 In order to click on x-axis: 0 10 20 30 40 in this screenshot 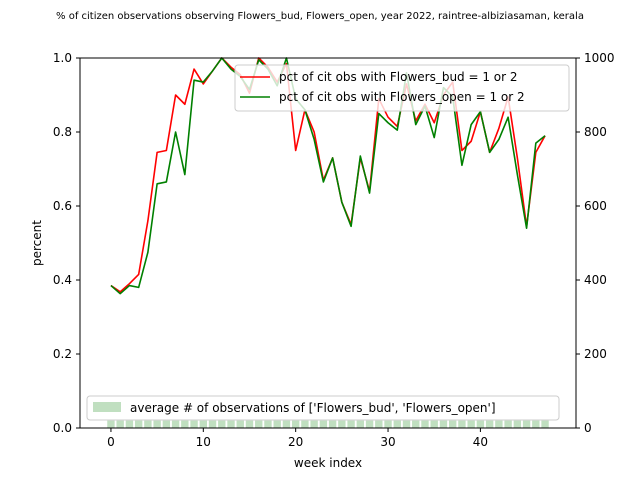, I will do `click(297, 438)`.